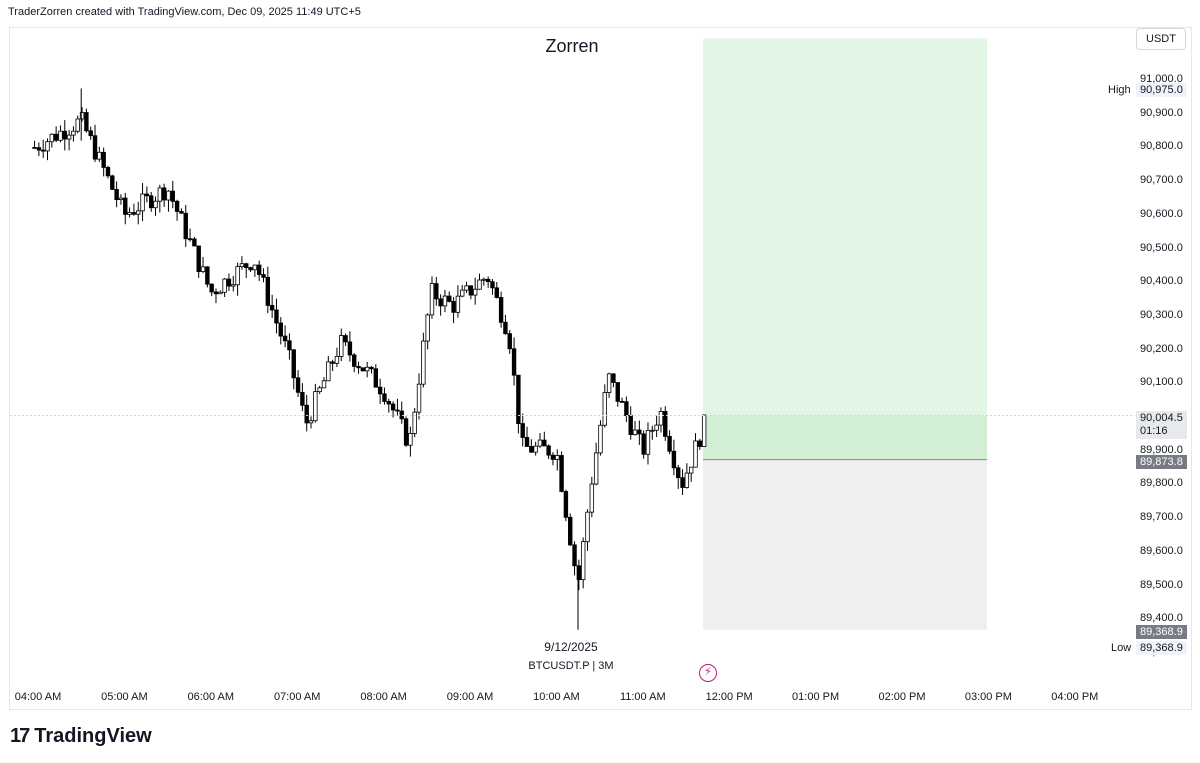 Image resolution: width=1200 pixels, height=763 pixels. I want to click on y-tick-label: 90,200.0, so click(1161, 348).